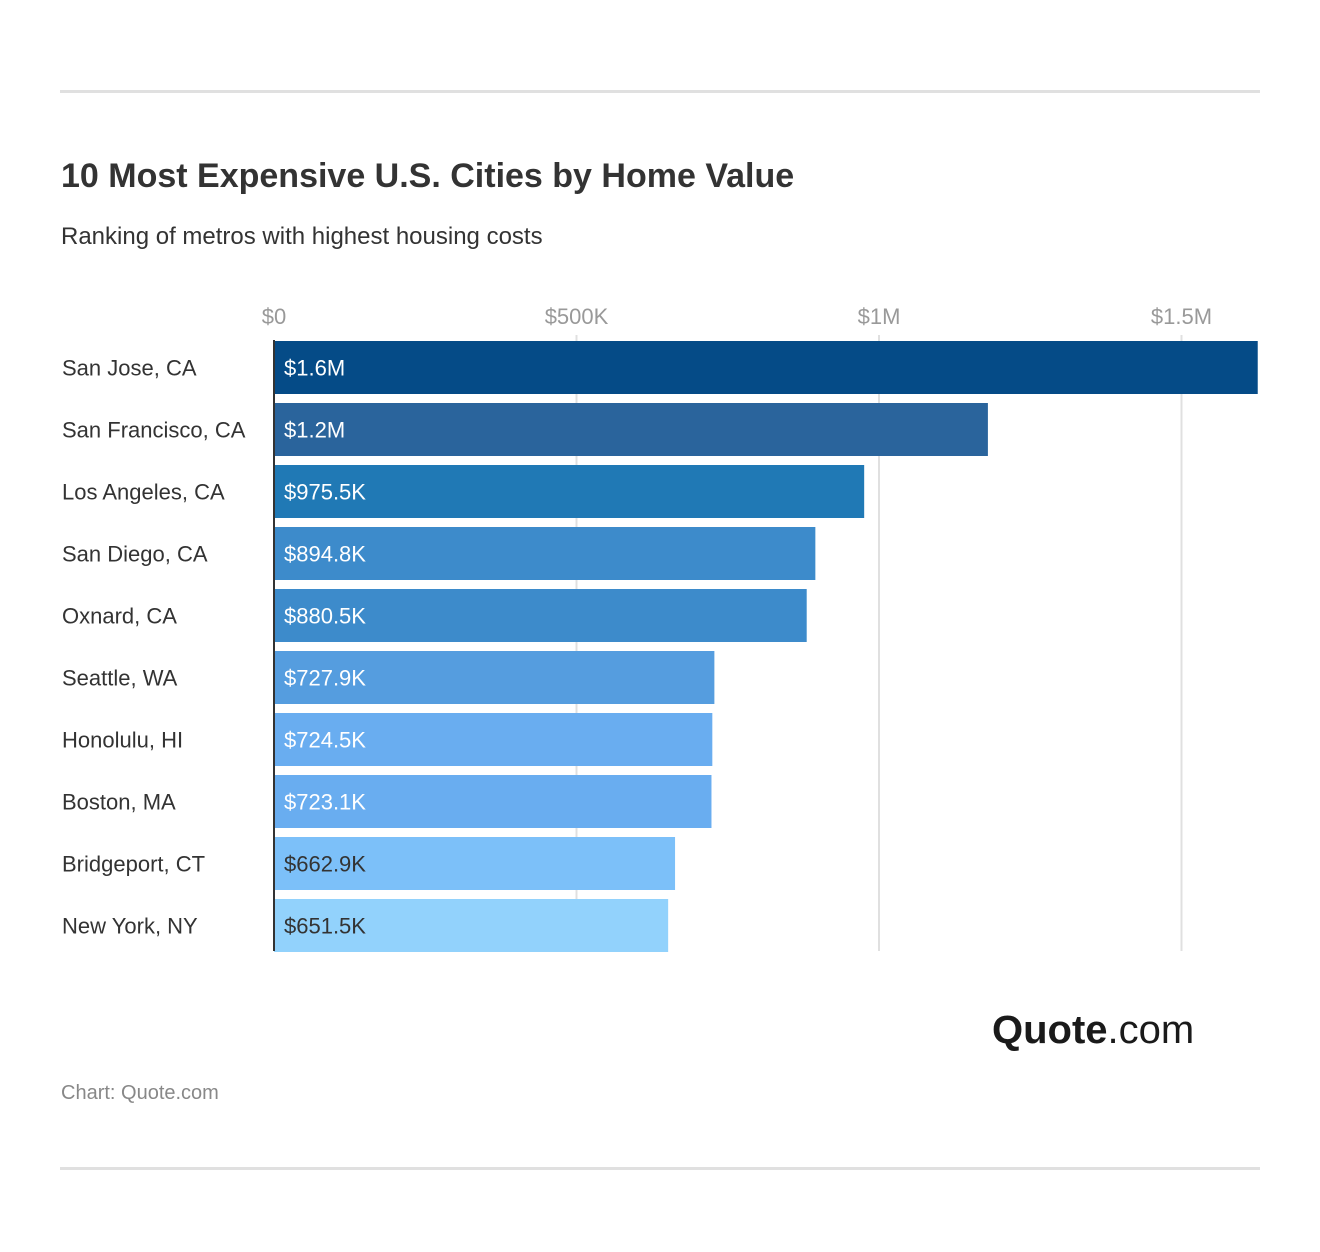 This screenshot has height=1252, width=1320. What do you see at coordinates (130, 926) in the screenshot?
I see `category-label: New York, NY` at bounding box center [130, 926].